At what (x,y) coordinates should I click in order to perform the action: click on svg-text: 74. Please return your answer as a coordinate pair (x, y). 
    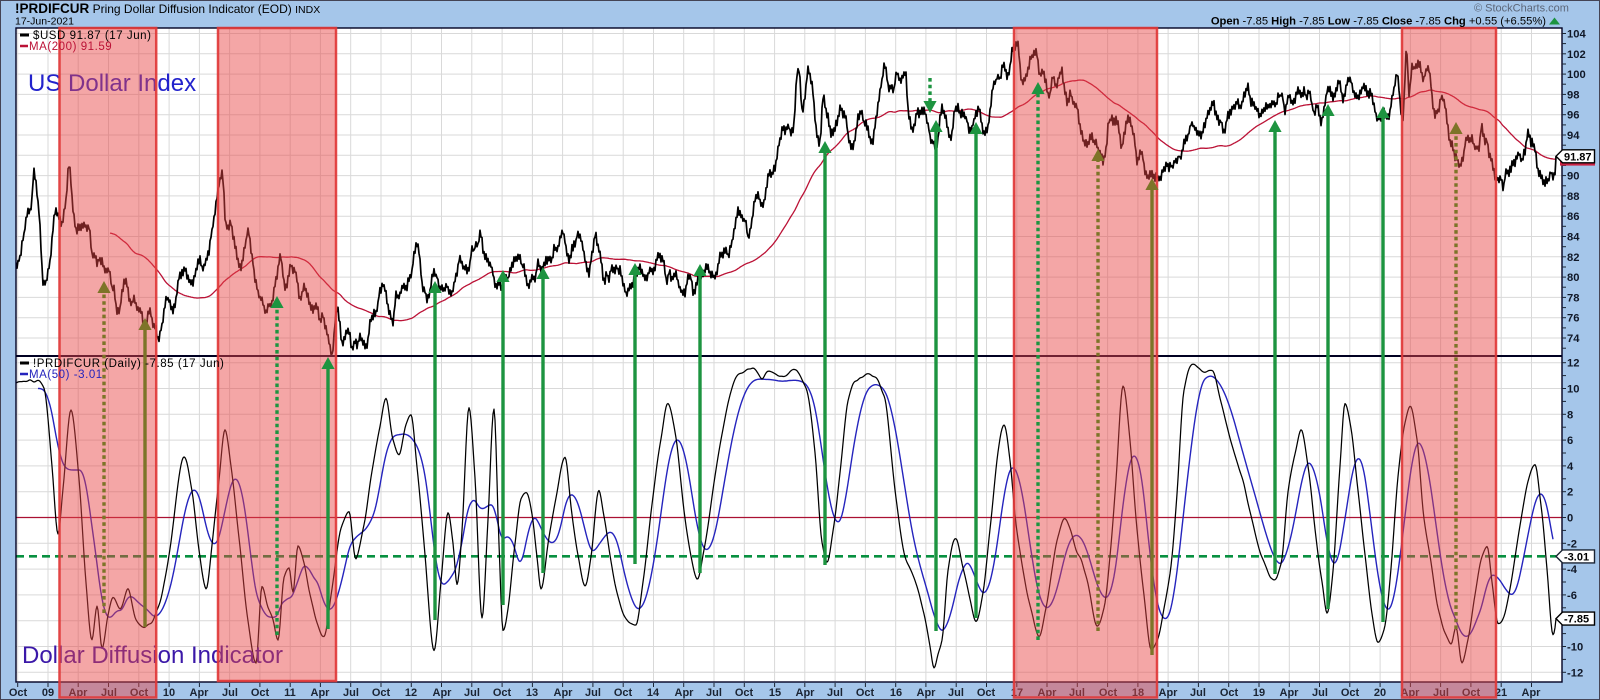
    Looking at the image, I should click on (1573, 339).